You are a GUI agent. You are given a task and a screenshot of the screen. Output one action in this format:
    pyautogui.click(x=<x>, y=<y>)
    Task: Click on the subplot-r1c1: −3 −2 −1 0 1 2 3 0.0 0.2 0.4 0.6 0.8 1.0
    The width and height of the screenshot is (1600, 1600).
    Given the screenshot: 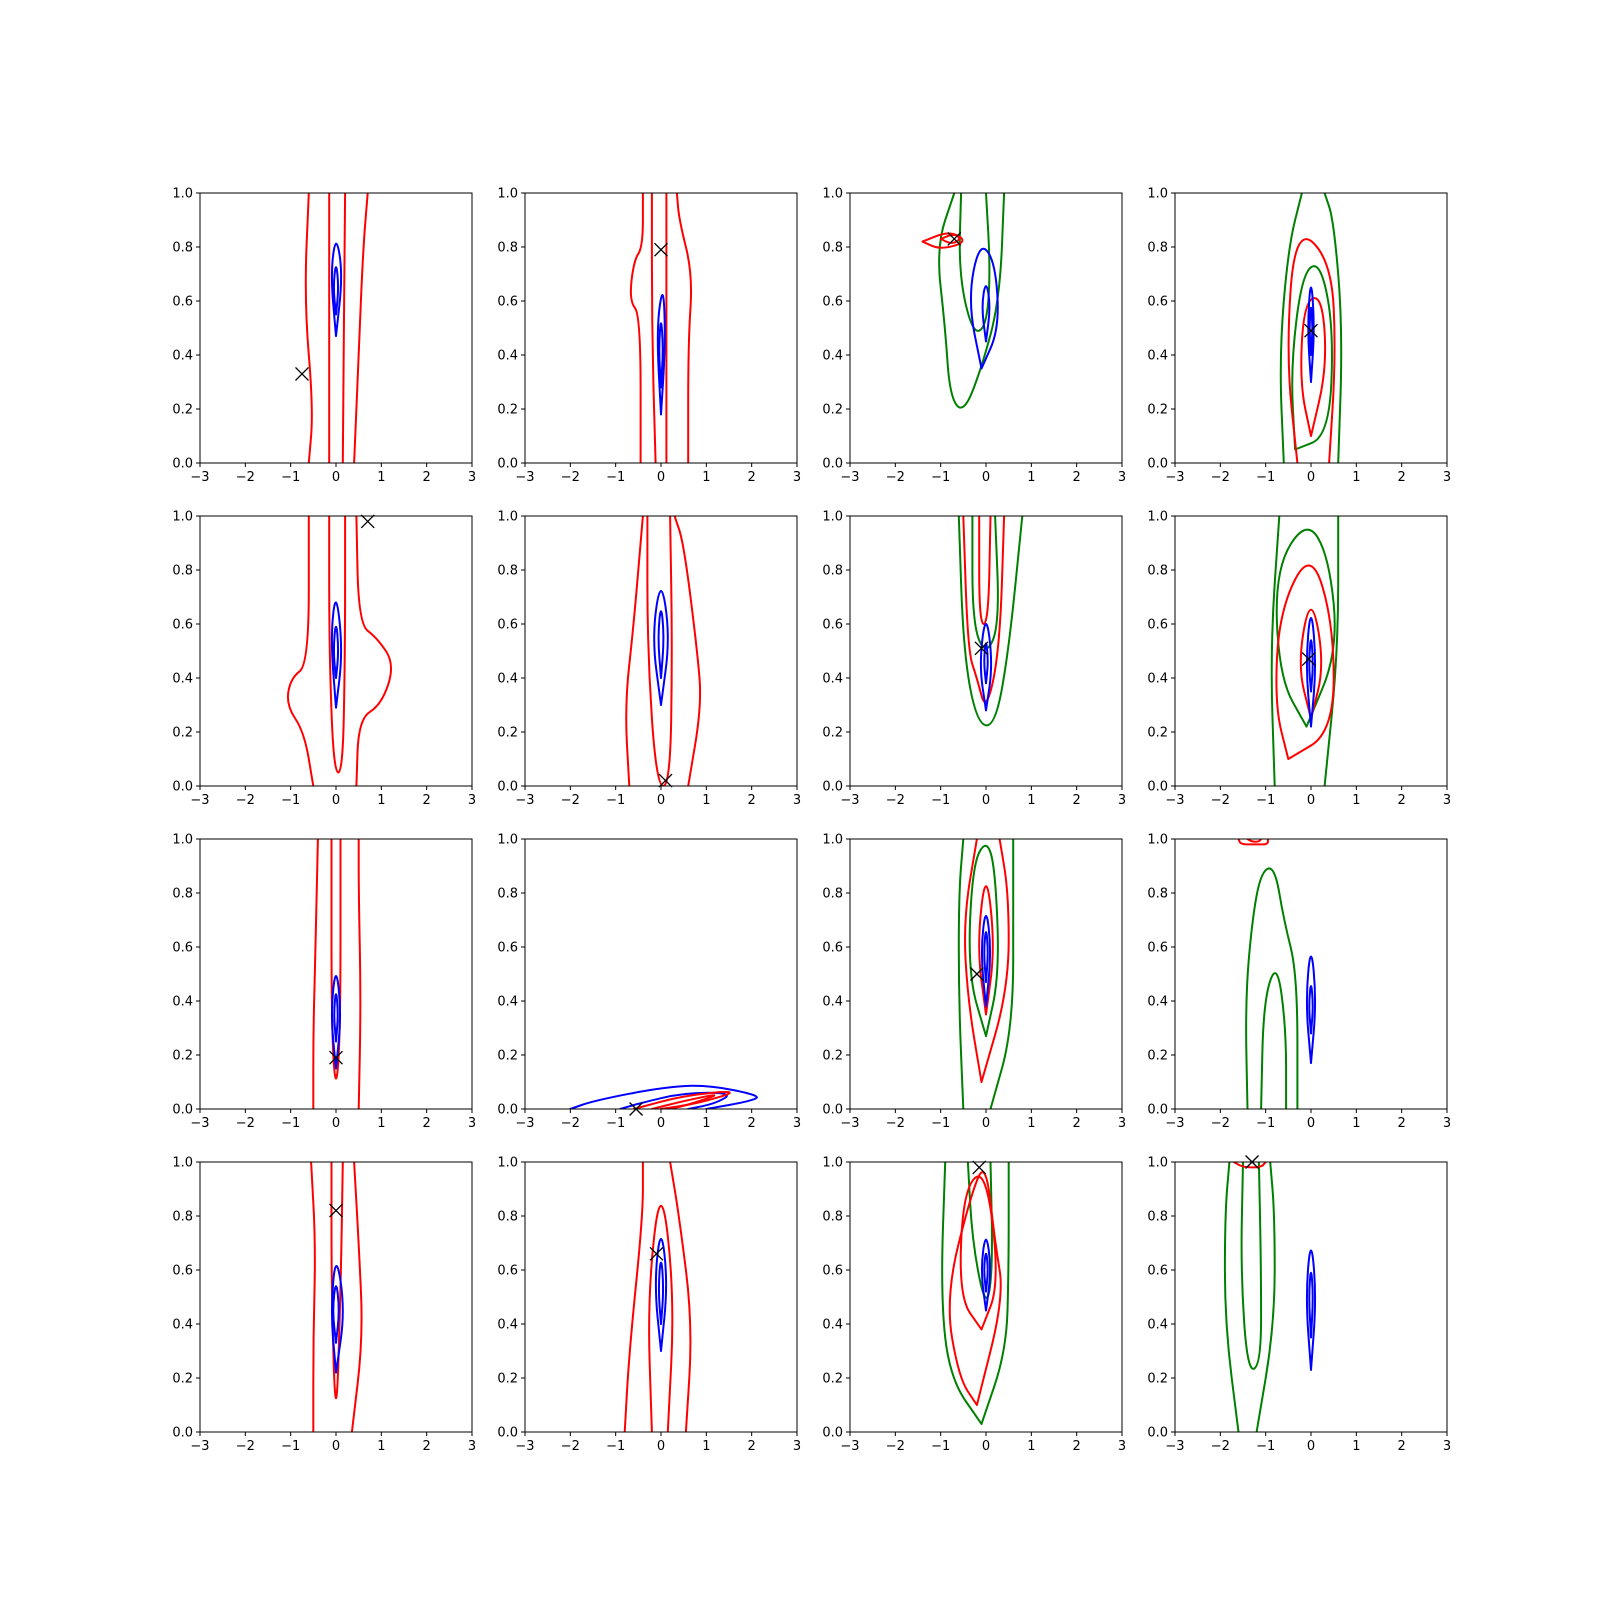 What is the action you would take?
    pyautogui.click(x=324, y=336)
    